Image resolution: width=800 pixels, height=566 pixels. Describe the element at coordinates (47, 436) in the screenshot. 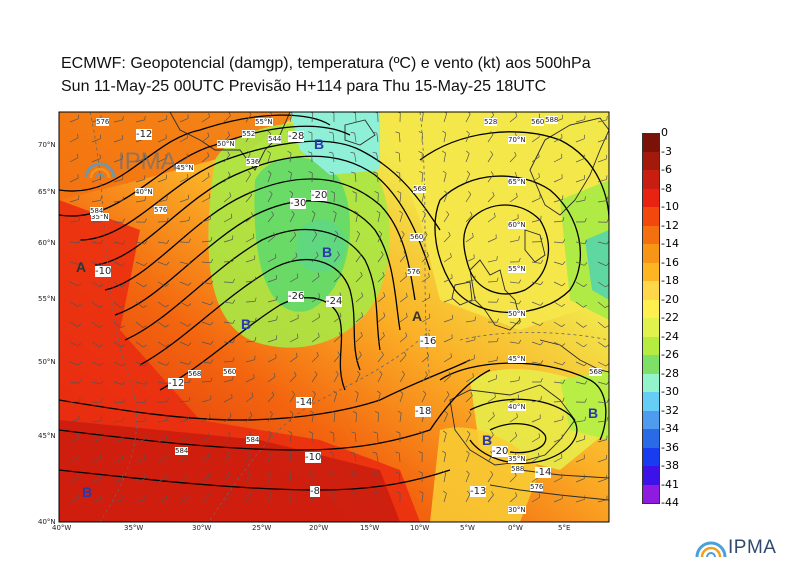

I see `lat-tick: 45°N` at that location.